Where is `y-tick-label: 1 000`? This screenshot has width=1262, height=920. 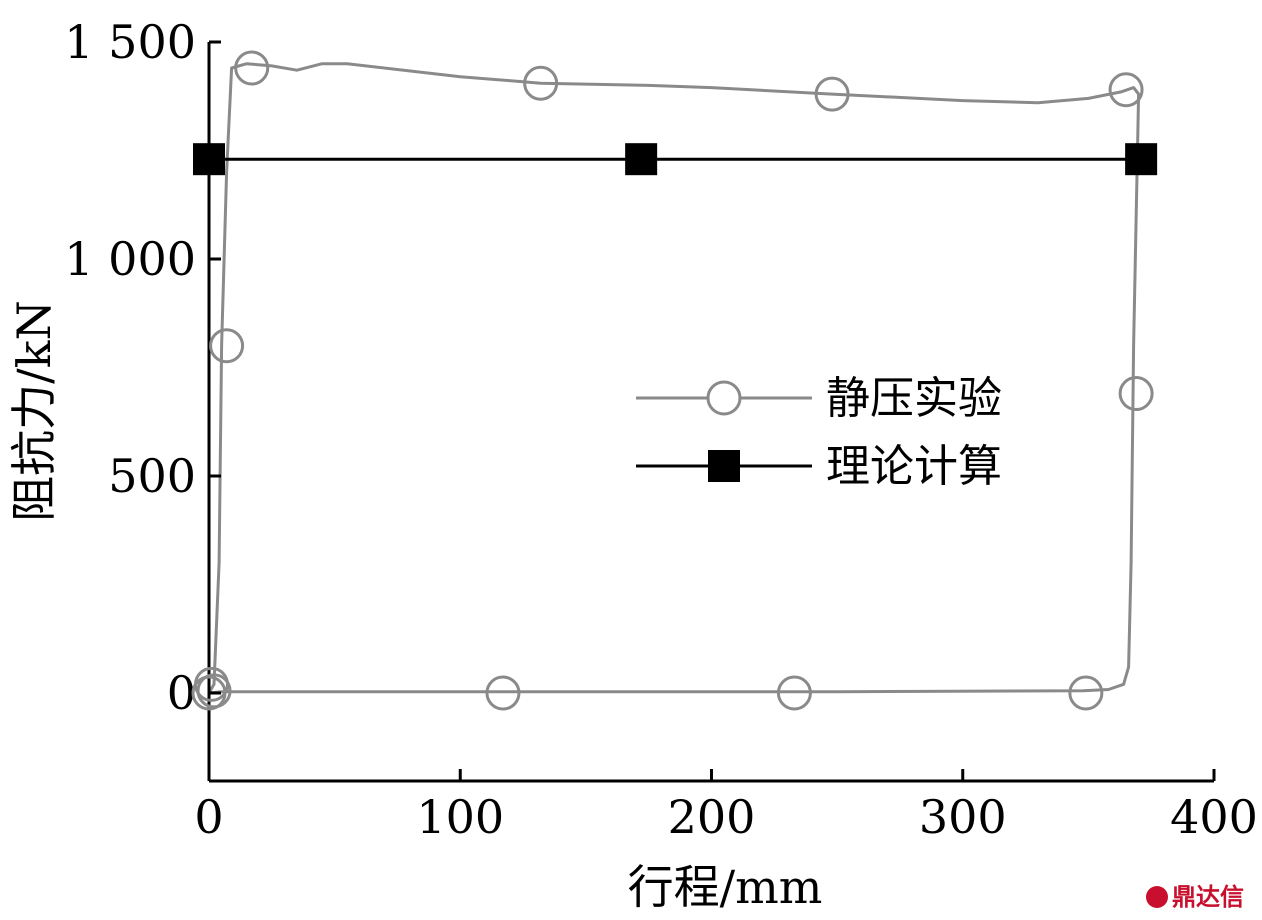 y-tick-label: 1 000 is located at coordinates (130, 259).